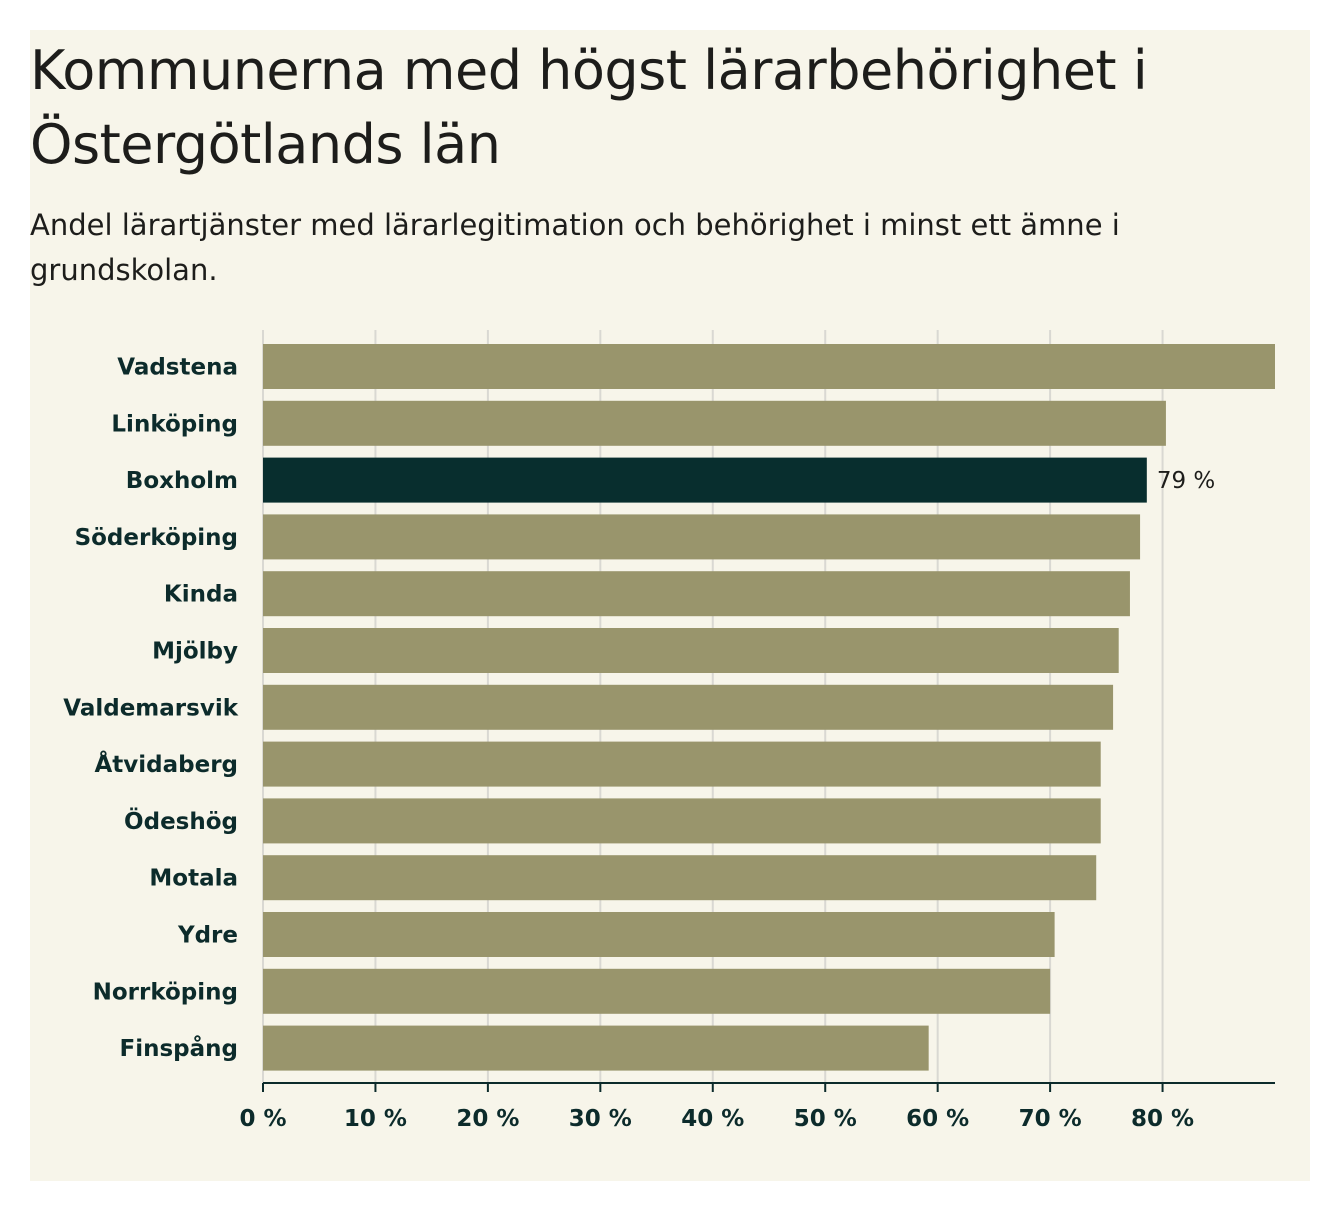  What do you see at coordinates (165, 992) in the screenshot?
I see `category-label: Norrköping` at bounding box center [165, 992].